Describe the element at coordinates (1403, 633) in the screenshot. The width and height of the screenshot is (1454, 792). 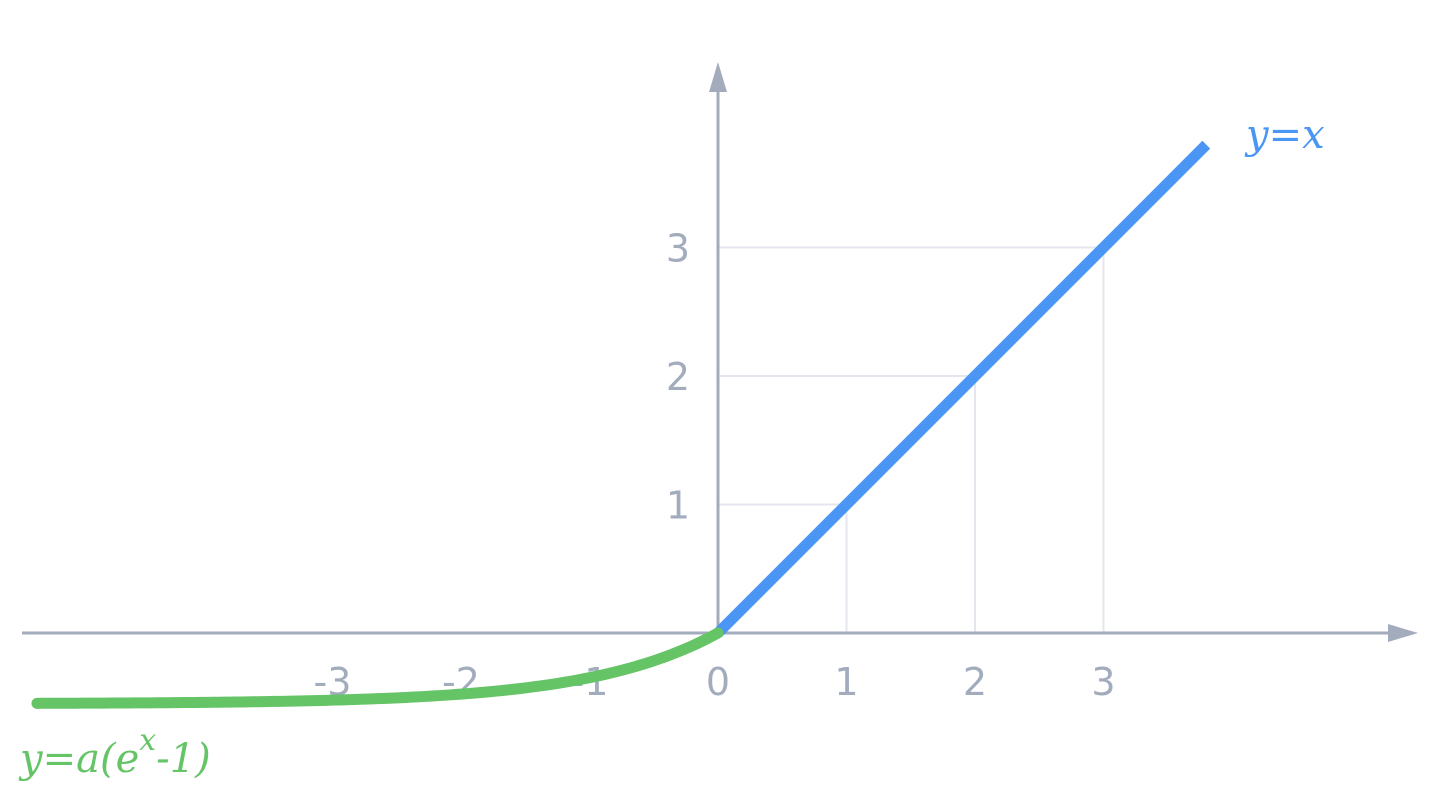
I see `x-axis-arrow` at that location.